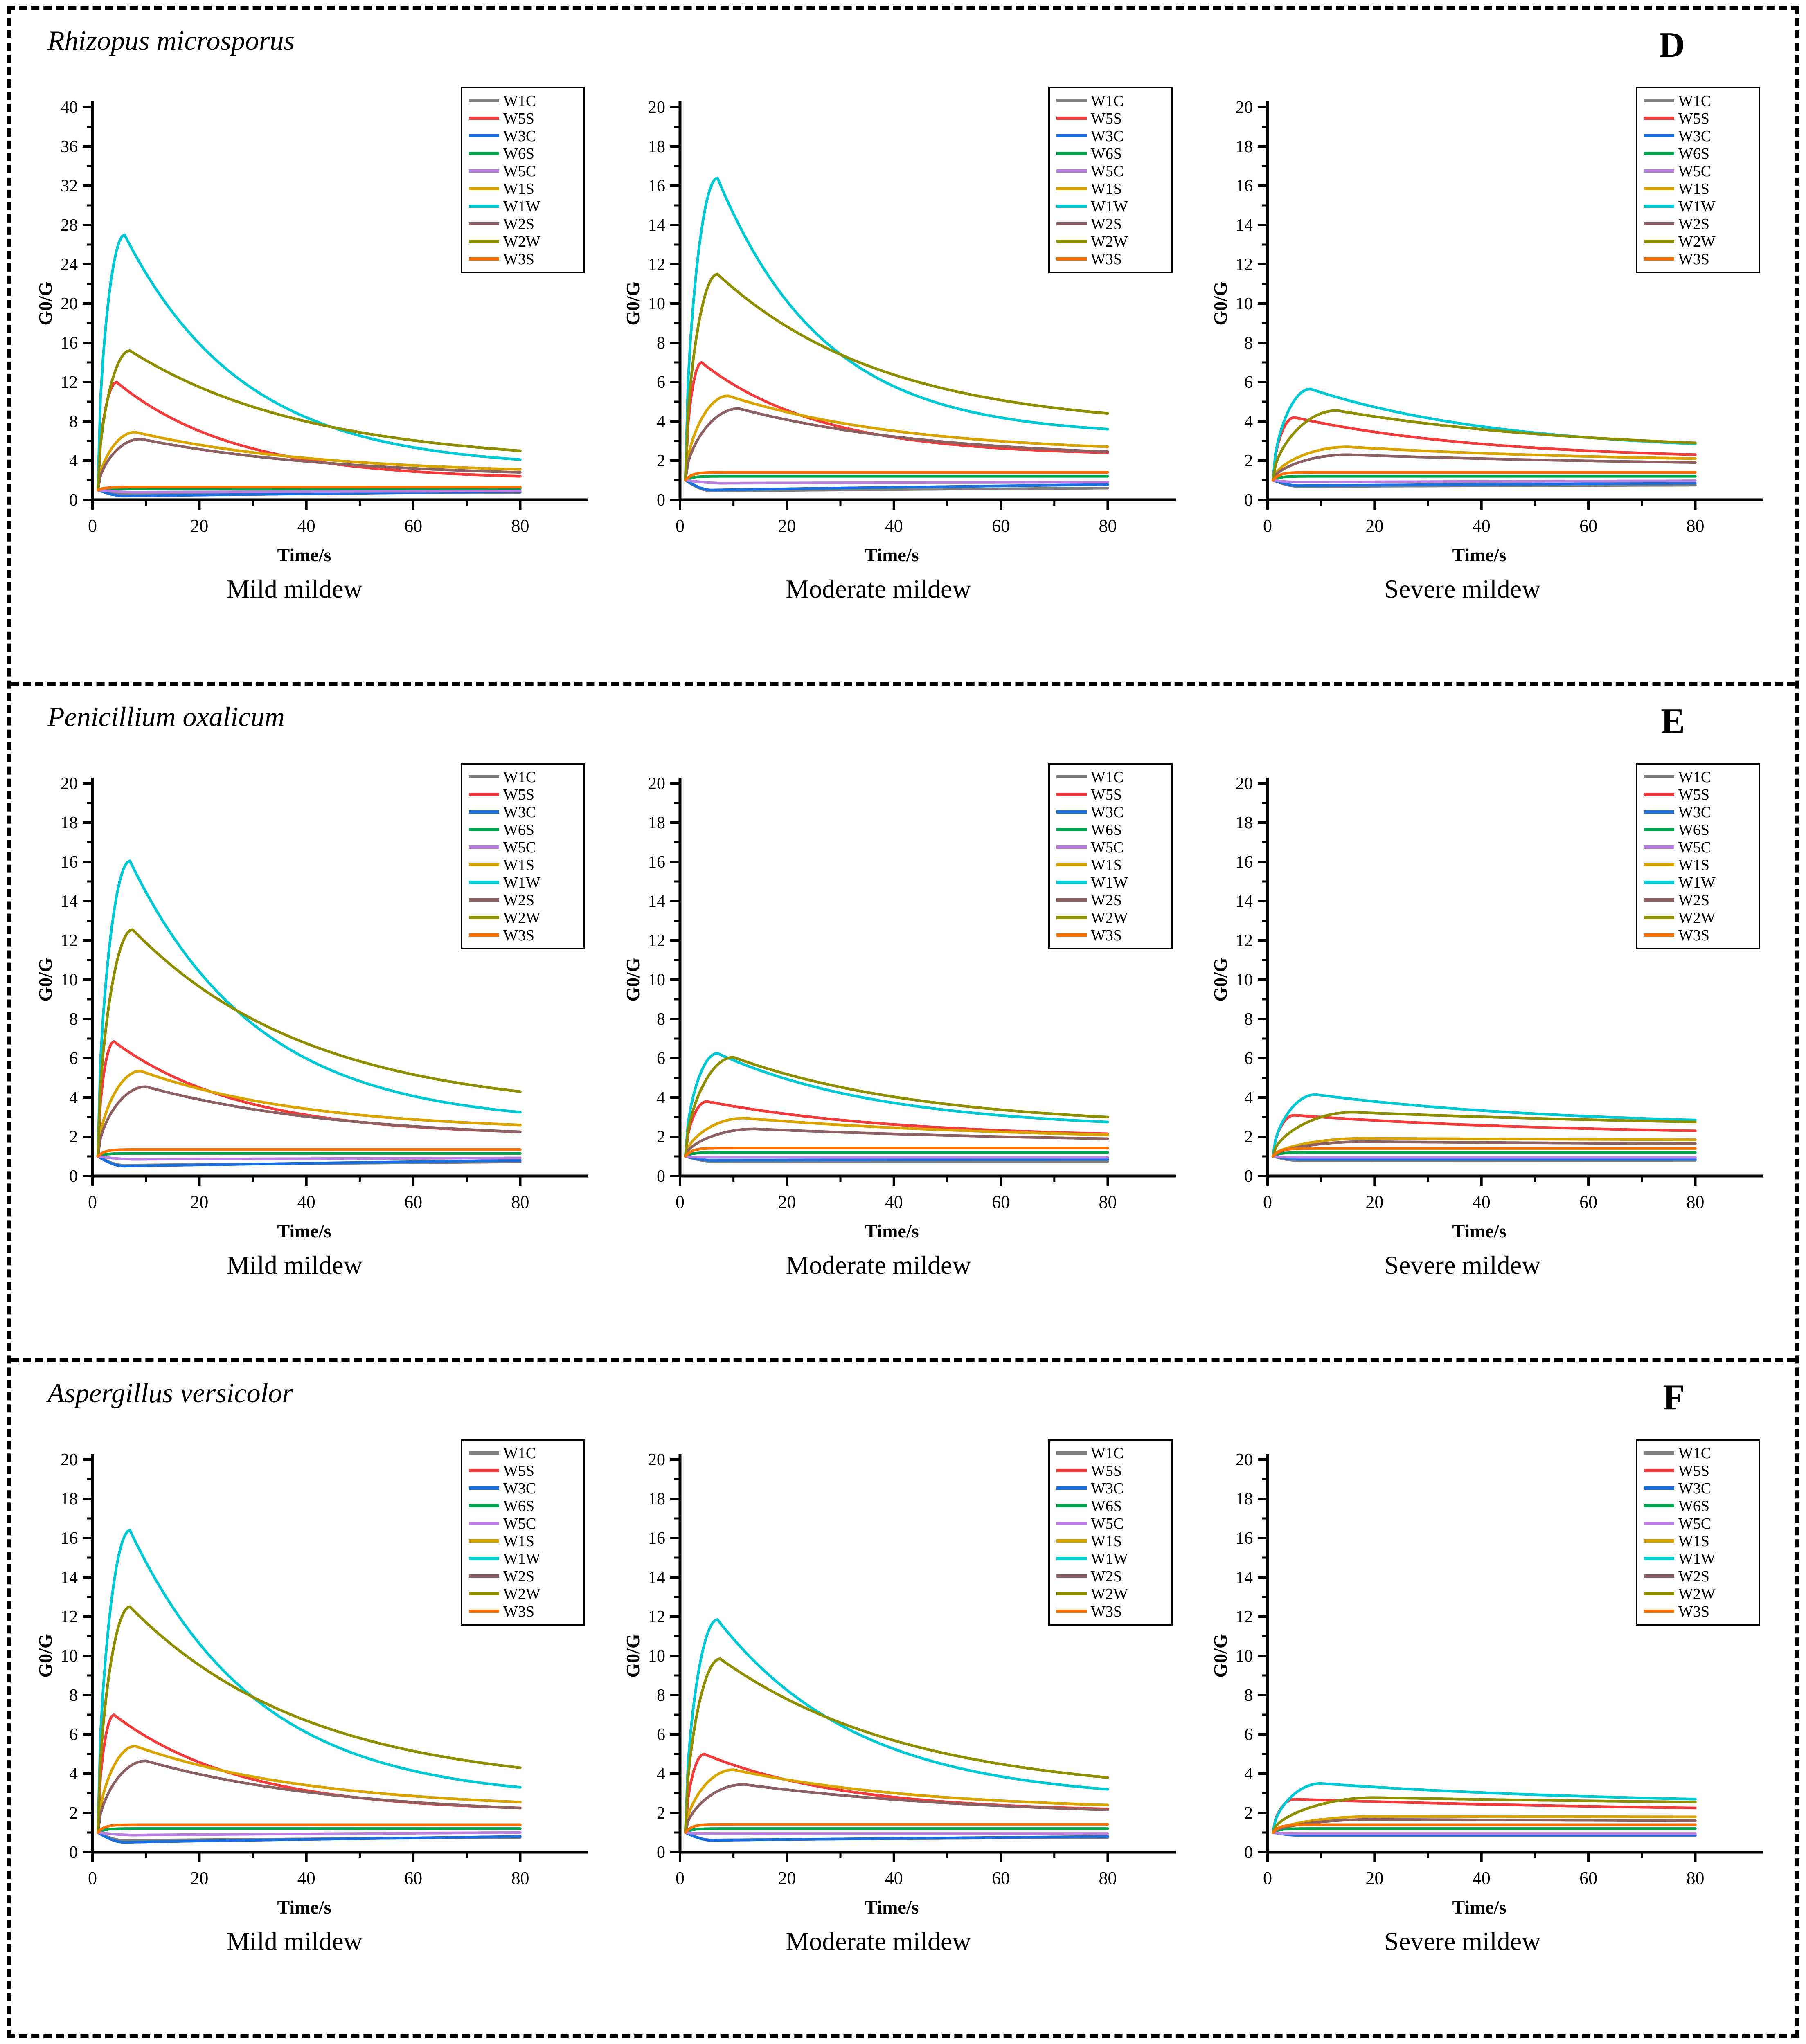 The image size is (1806, 2044). What do you see at coordinates (69, 225) in the screenshot?
I see `svg-text: 28` at bounding box center [69, 225].